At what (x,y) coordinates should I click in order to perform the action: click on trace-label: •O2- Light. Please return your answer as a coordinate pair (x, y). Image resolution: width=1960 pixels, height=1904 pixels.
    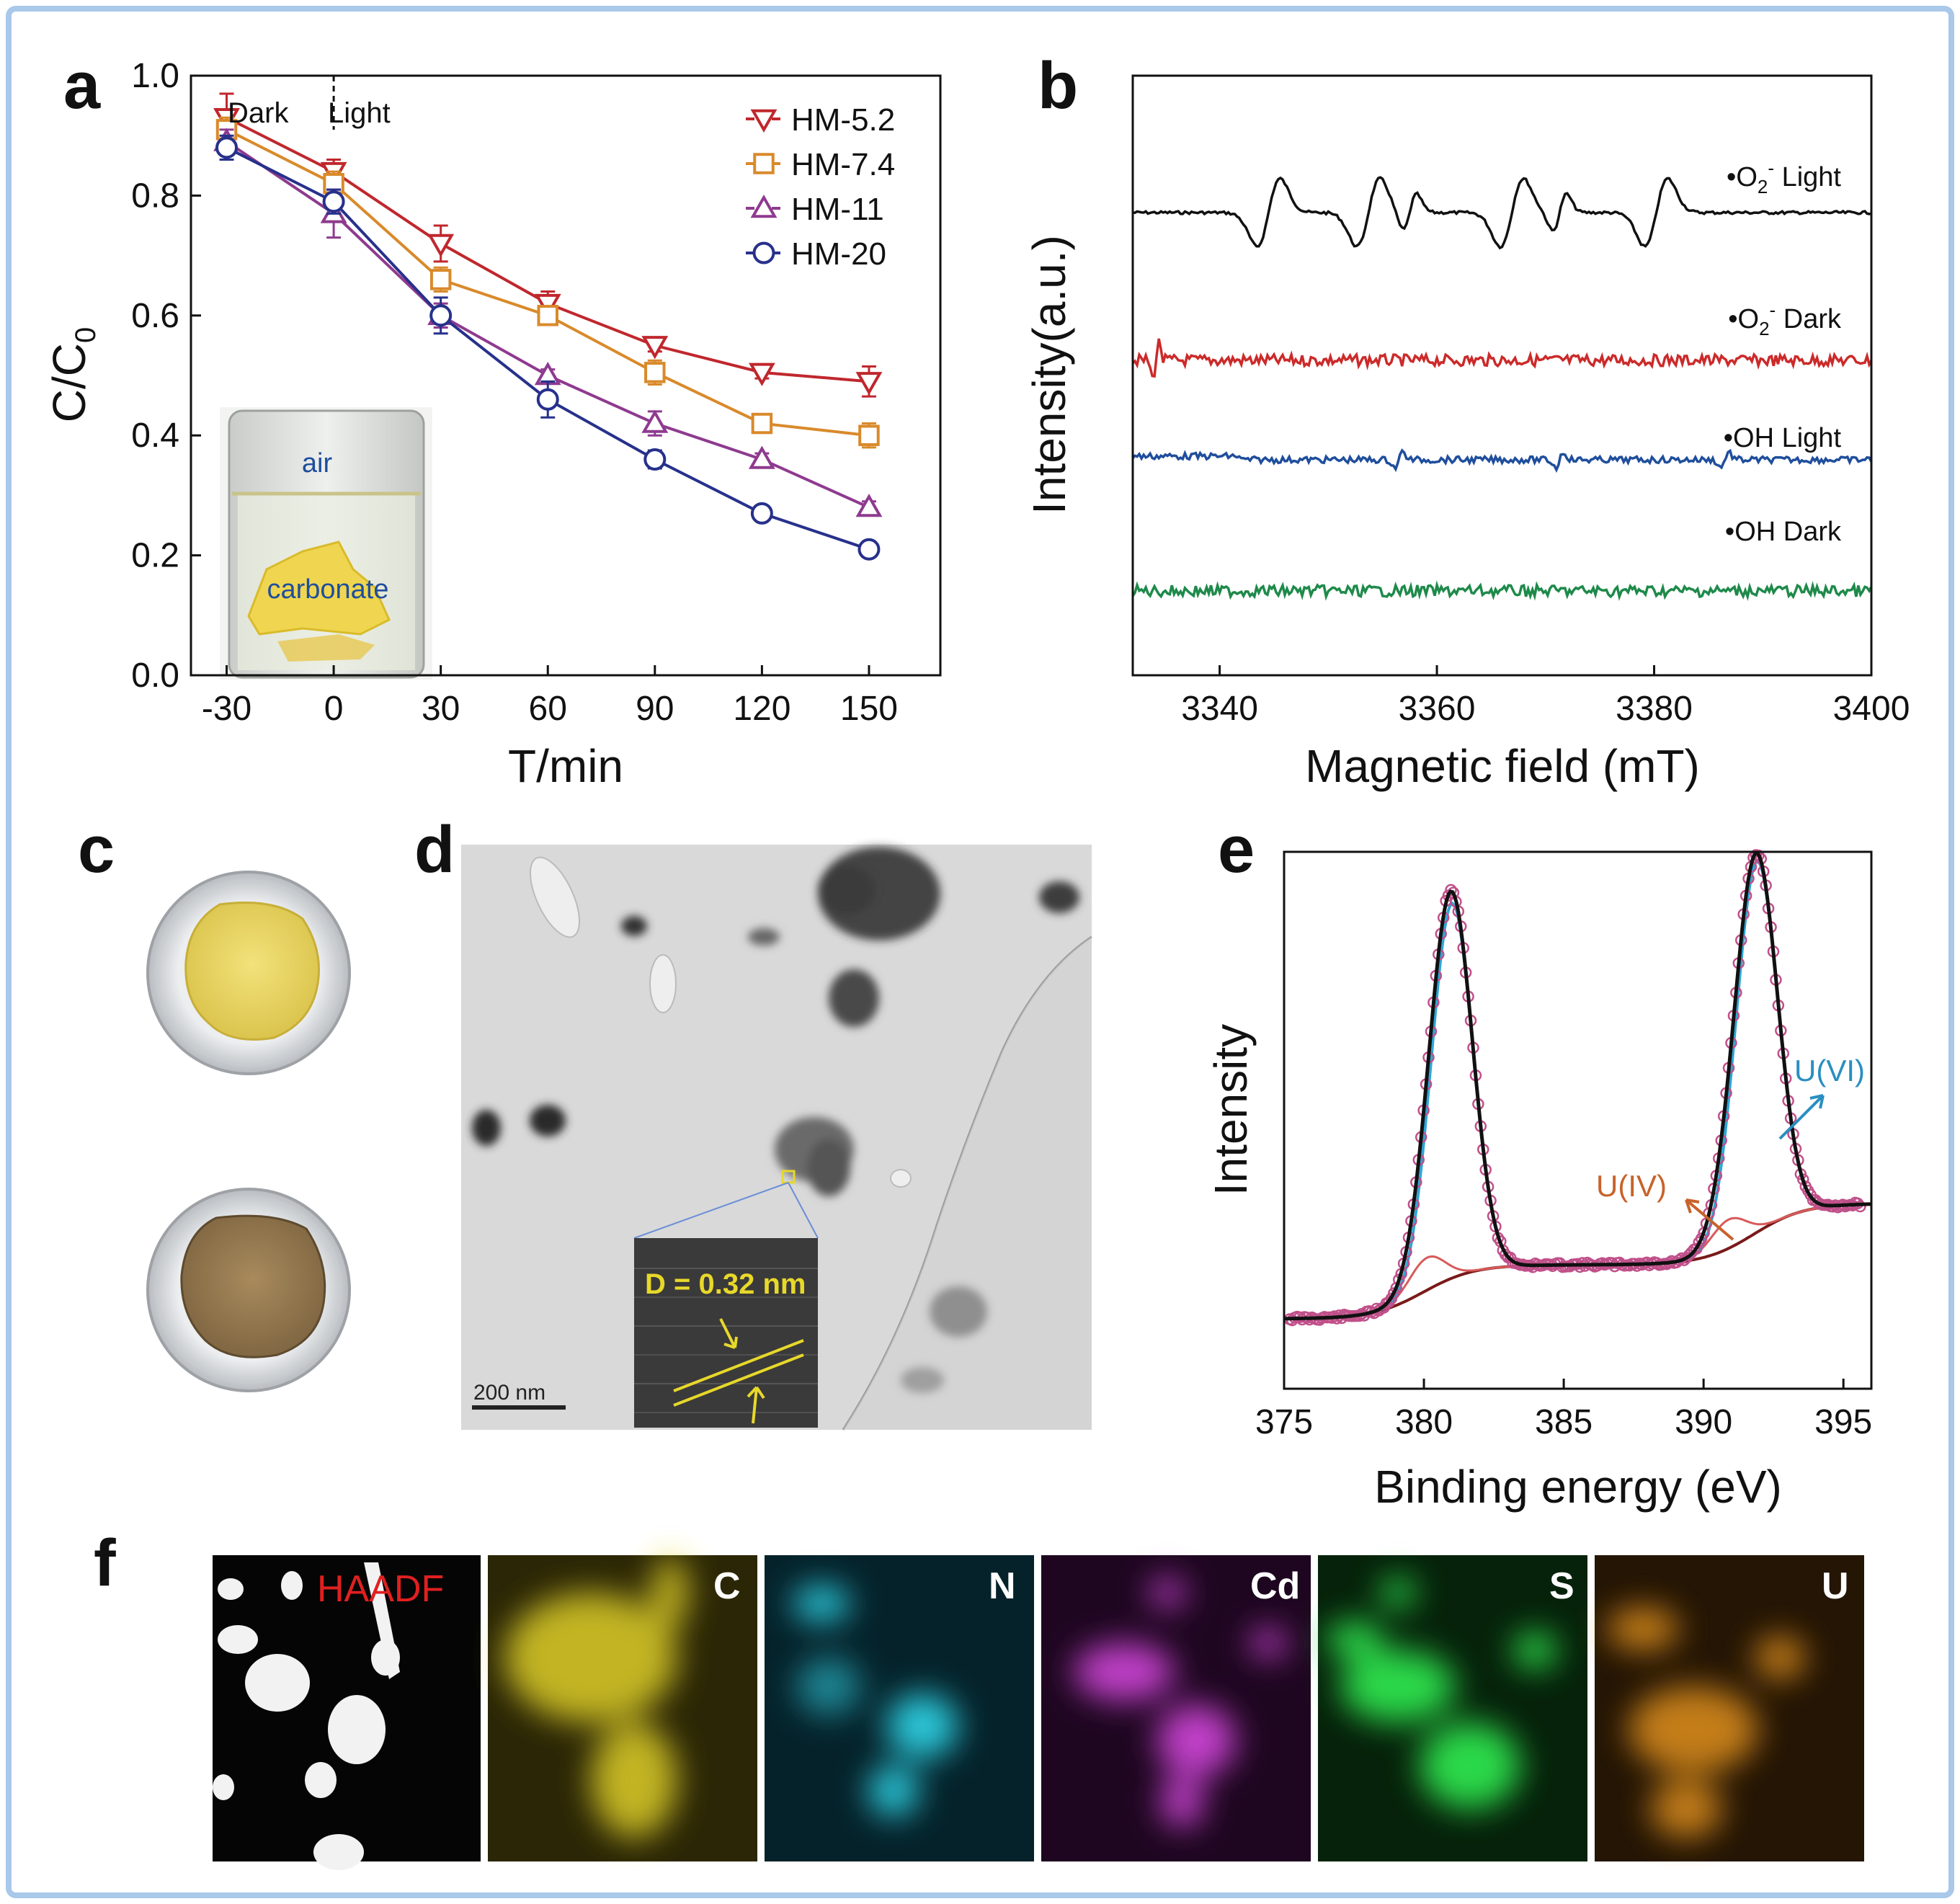
    Looking at the image, I should click on (1784, 177).